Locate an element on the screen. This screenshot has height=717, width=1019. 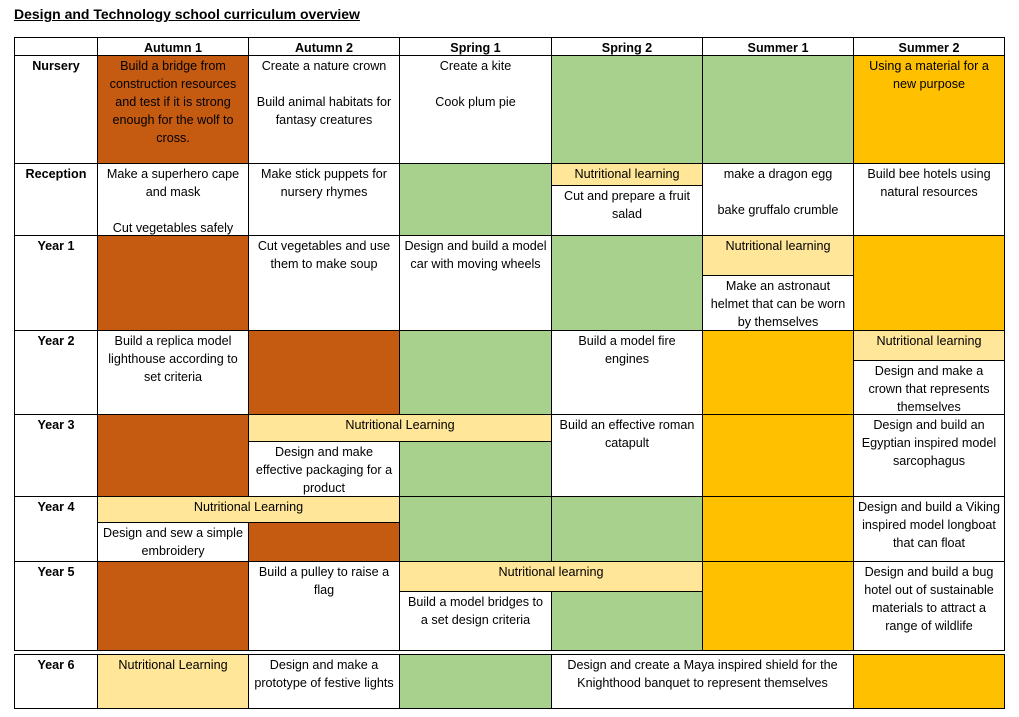
nursery-autumn-2-activity-1: Create a nature crown is located at coordinates (324, 66).